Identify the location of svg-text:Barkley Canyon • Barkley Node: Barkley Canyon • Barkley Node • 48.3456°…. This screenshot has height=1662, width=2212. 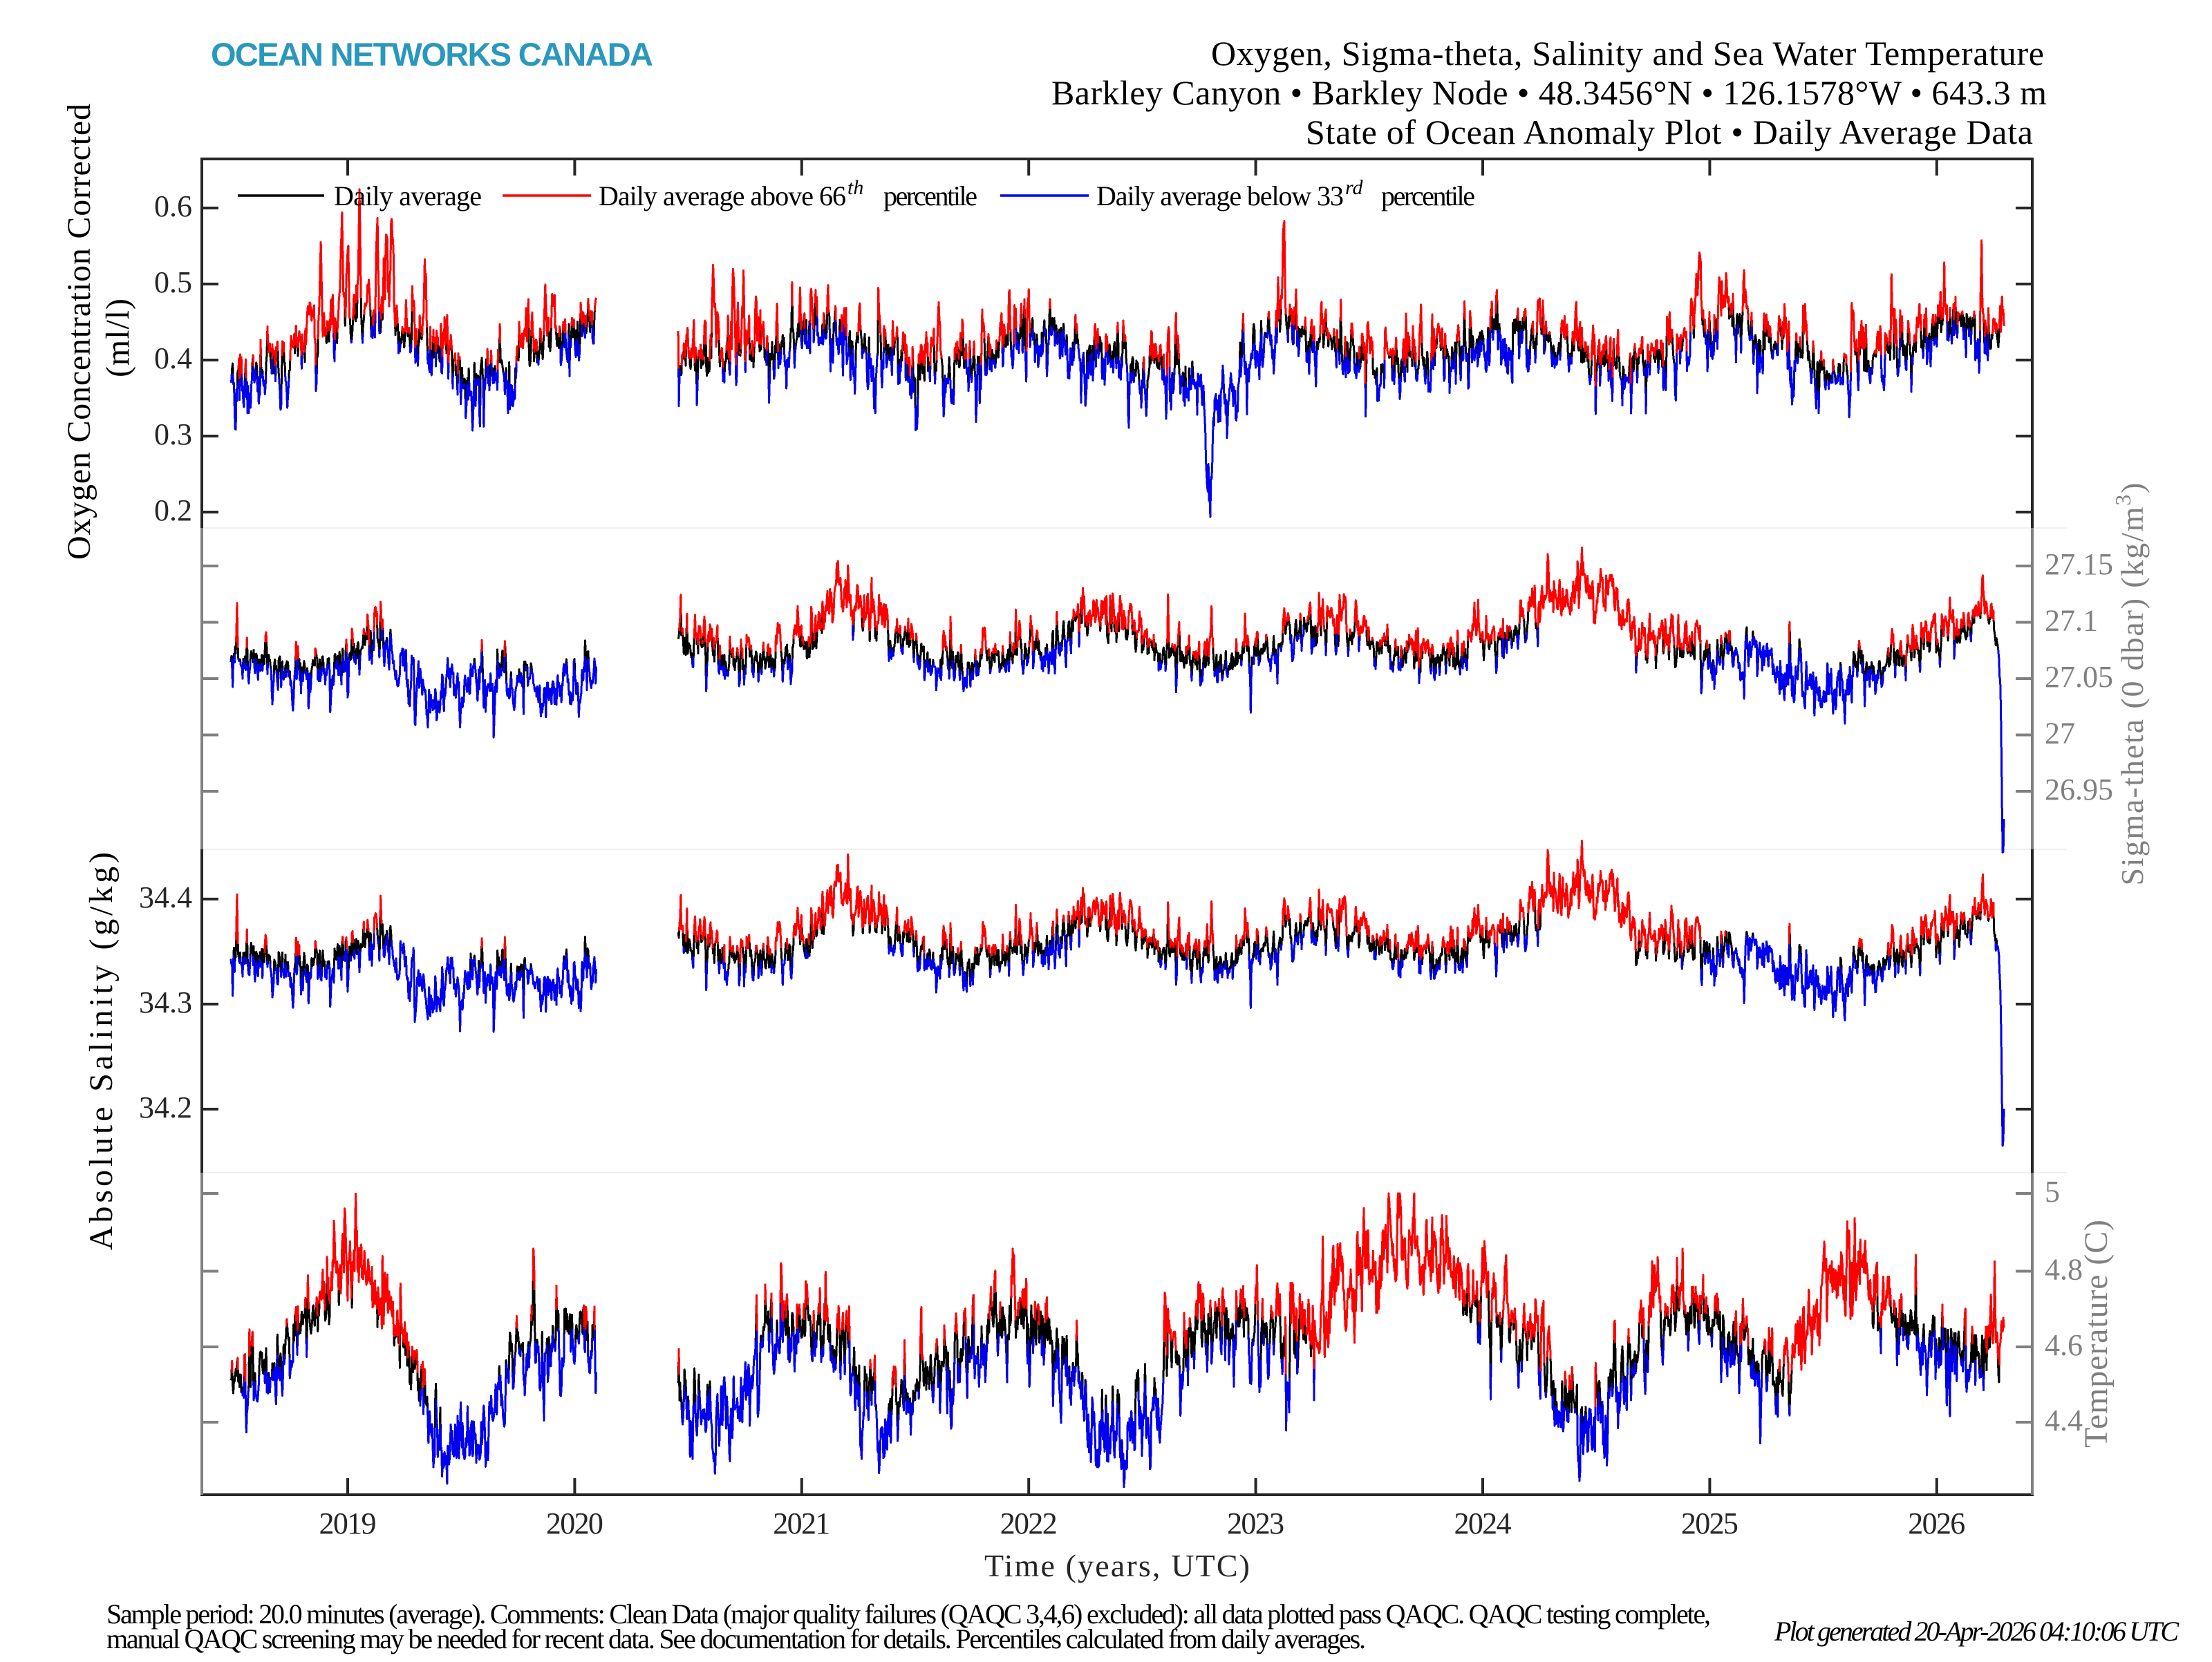
(1549, 93).